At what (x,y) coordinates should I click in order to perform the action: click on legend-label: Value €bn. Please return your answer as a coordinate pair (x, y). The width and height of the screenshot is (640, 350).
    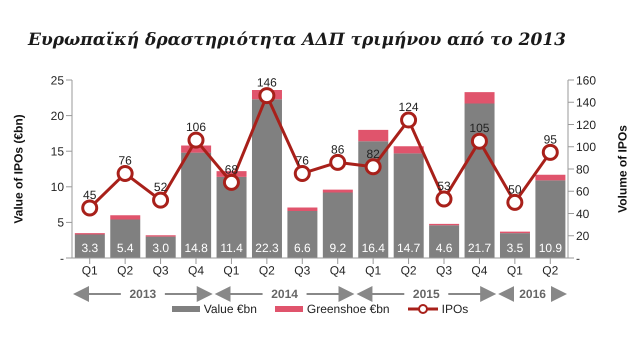
    Looking at the image, I should click on (229, 309).